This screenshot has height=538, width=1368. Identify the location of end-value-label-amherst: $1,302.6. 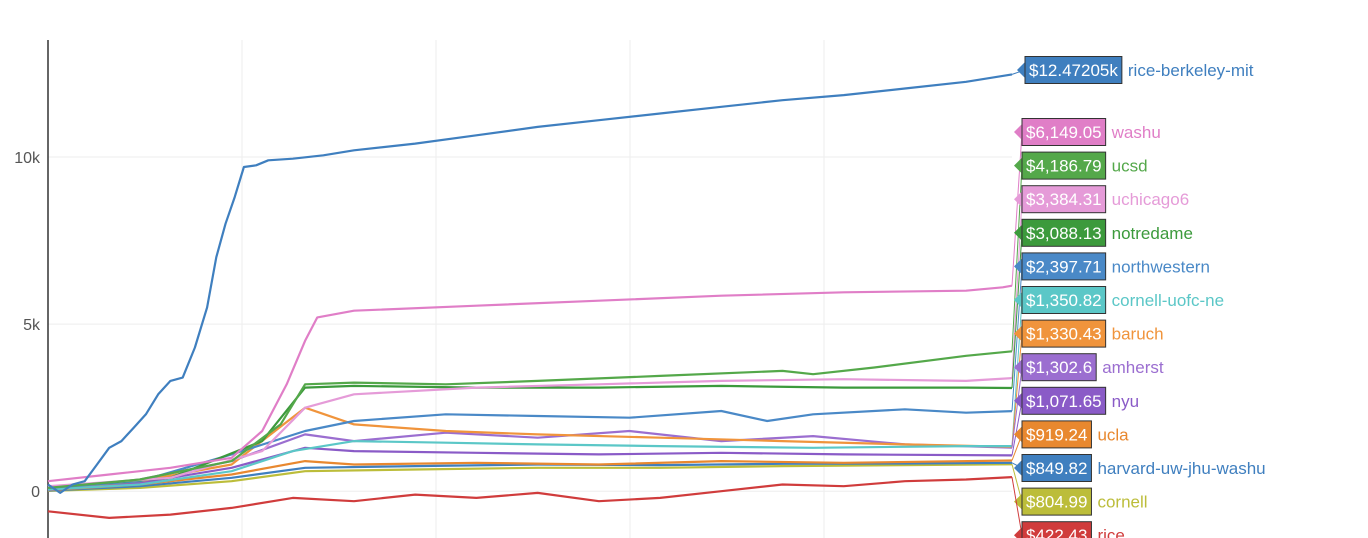
(1059, 367).